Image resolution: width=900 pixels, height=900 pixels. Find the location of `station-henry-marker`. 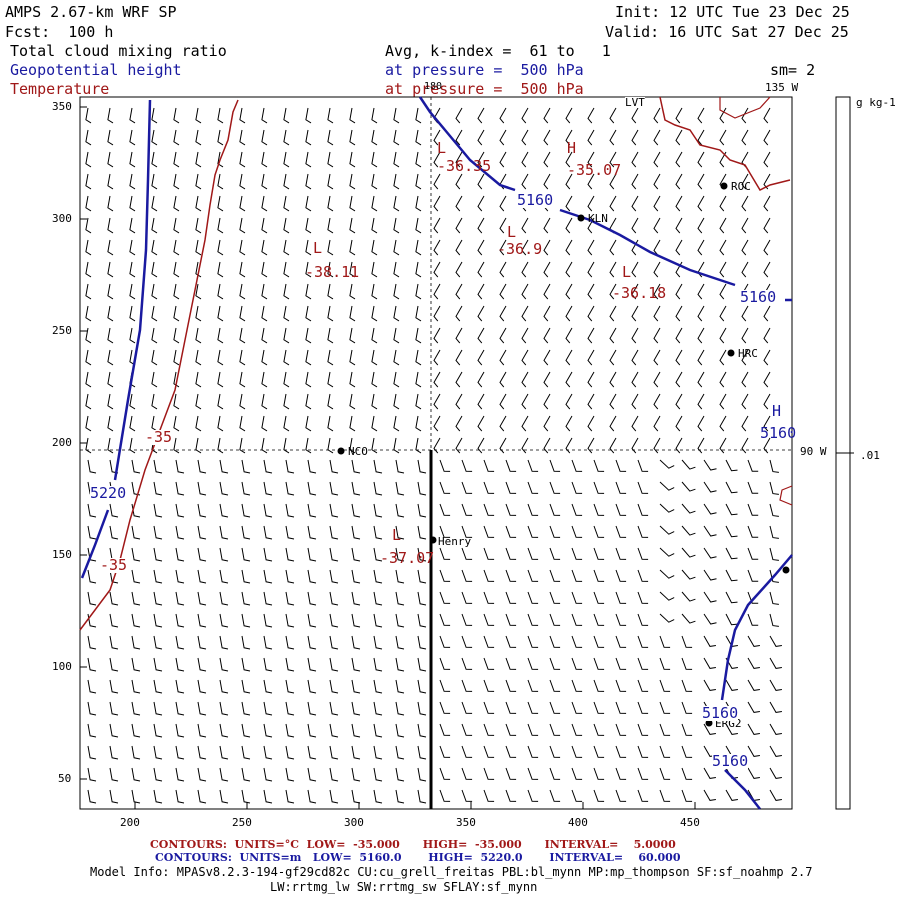

station-henry-marker is located at coordinates (433, 540).